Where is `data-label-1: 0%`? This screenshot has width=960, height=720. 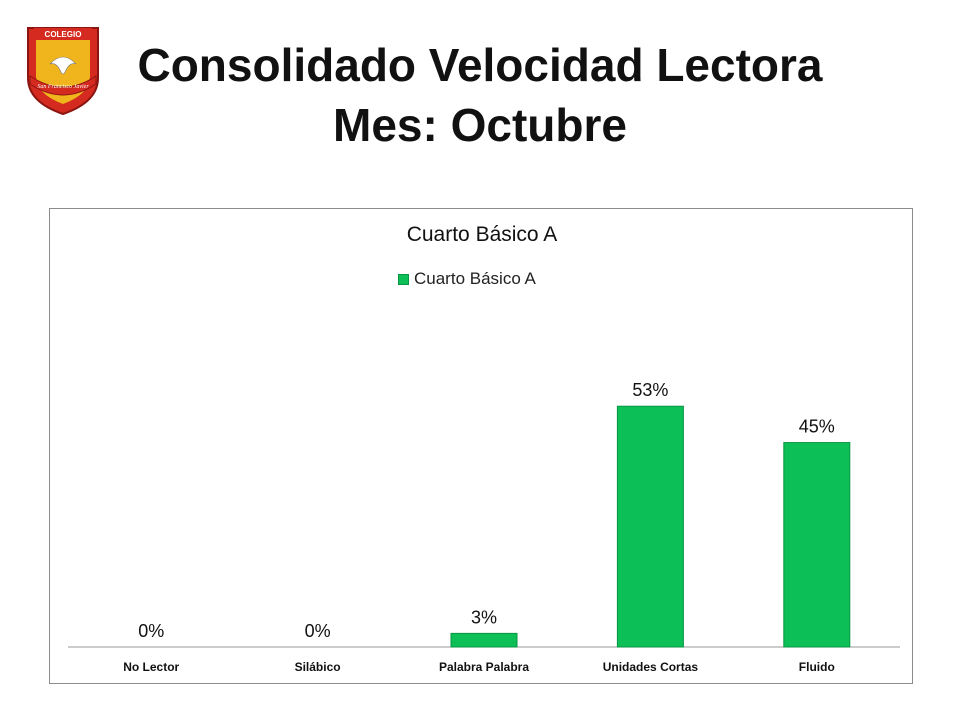
data-label-1: 0% is located at coordinates (318, 631).